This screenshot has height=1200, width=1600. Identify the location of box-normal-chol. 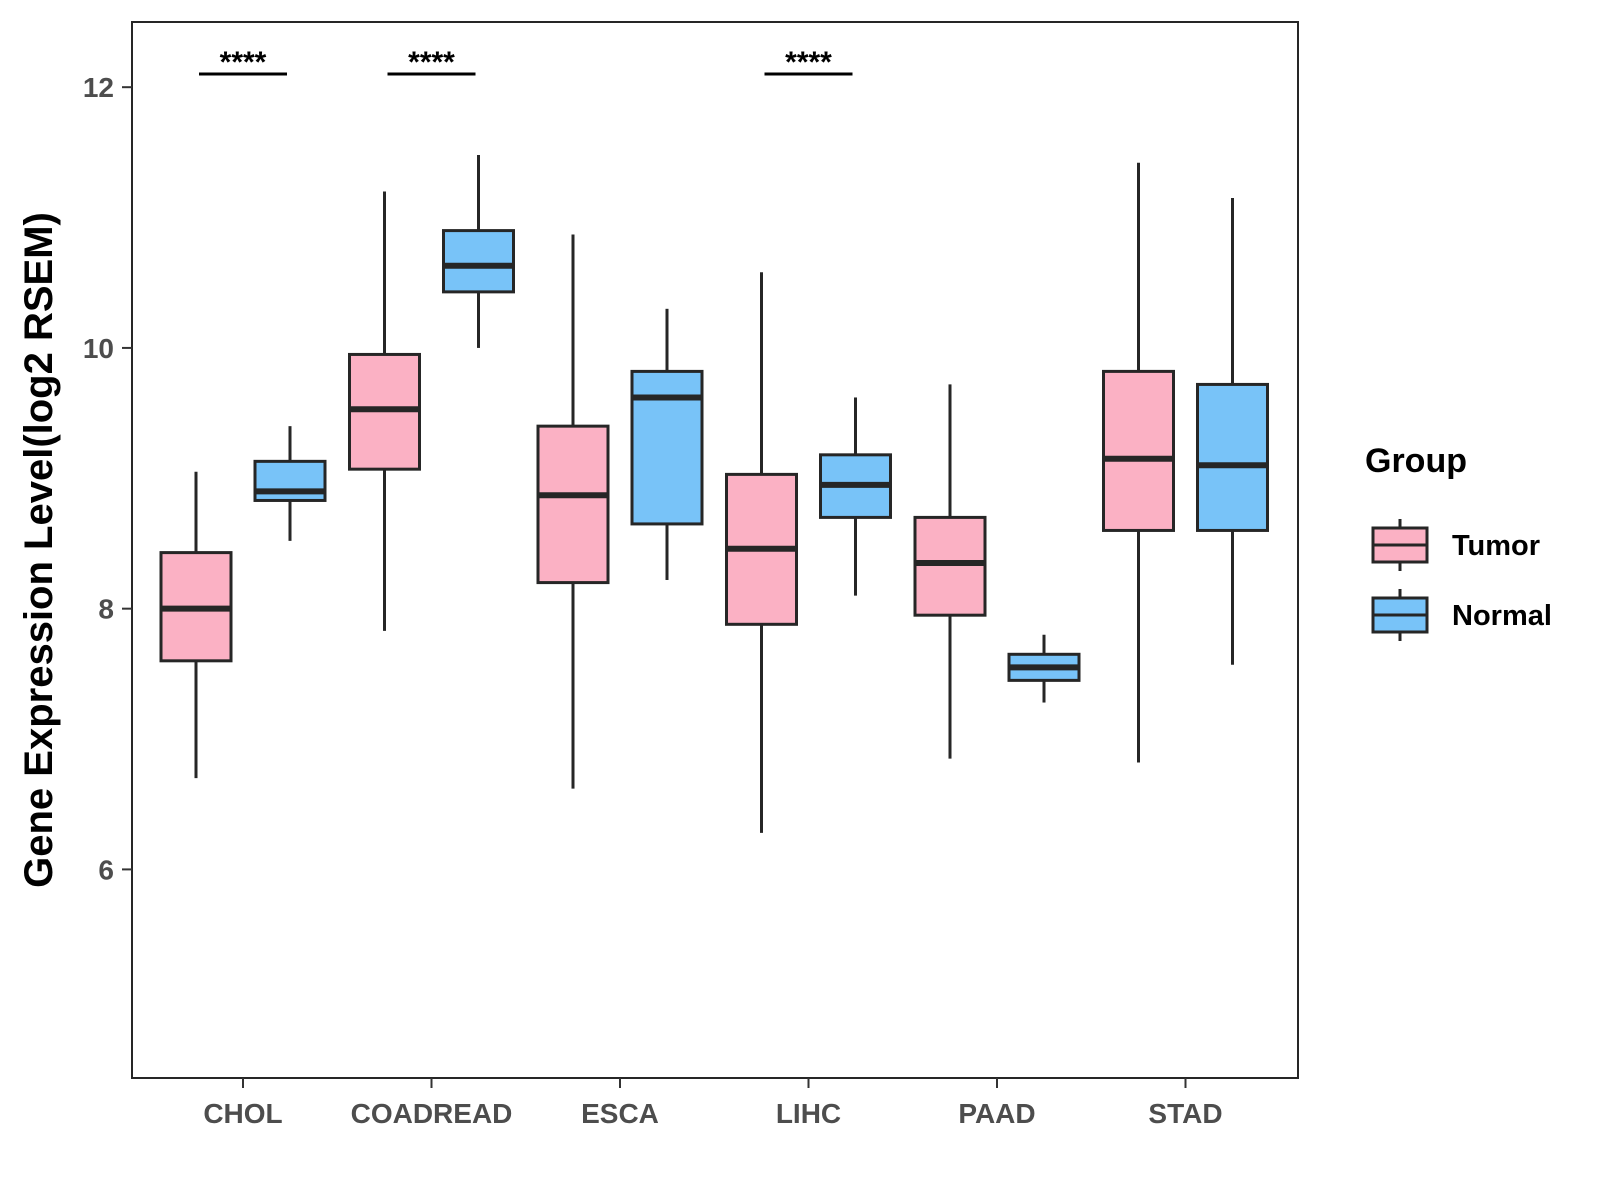
(290, 483).